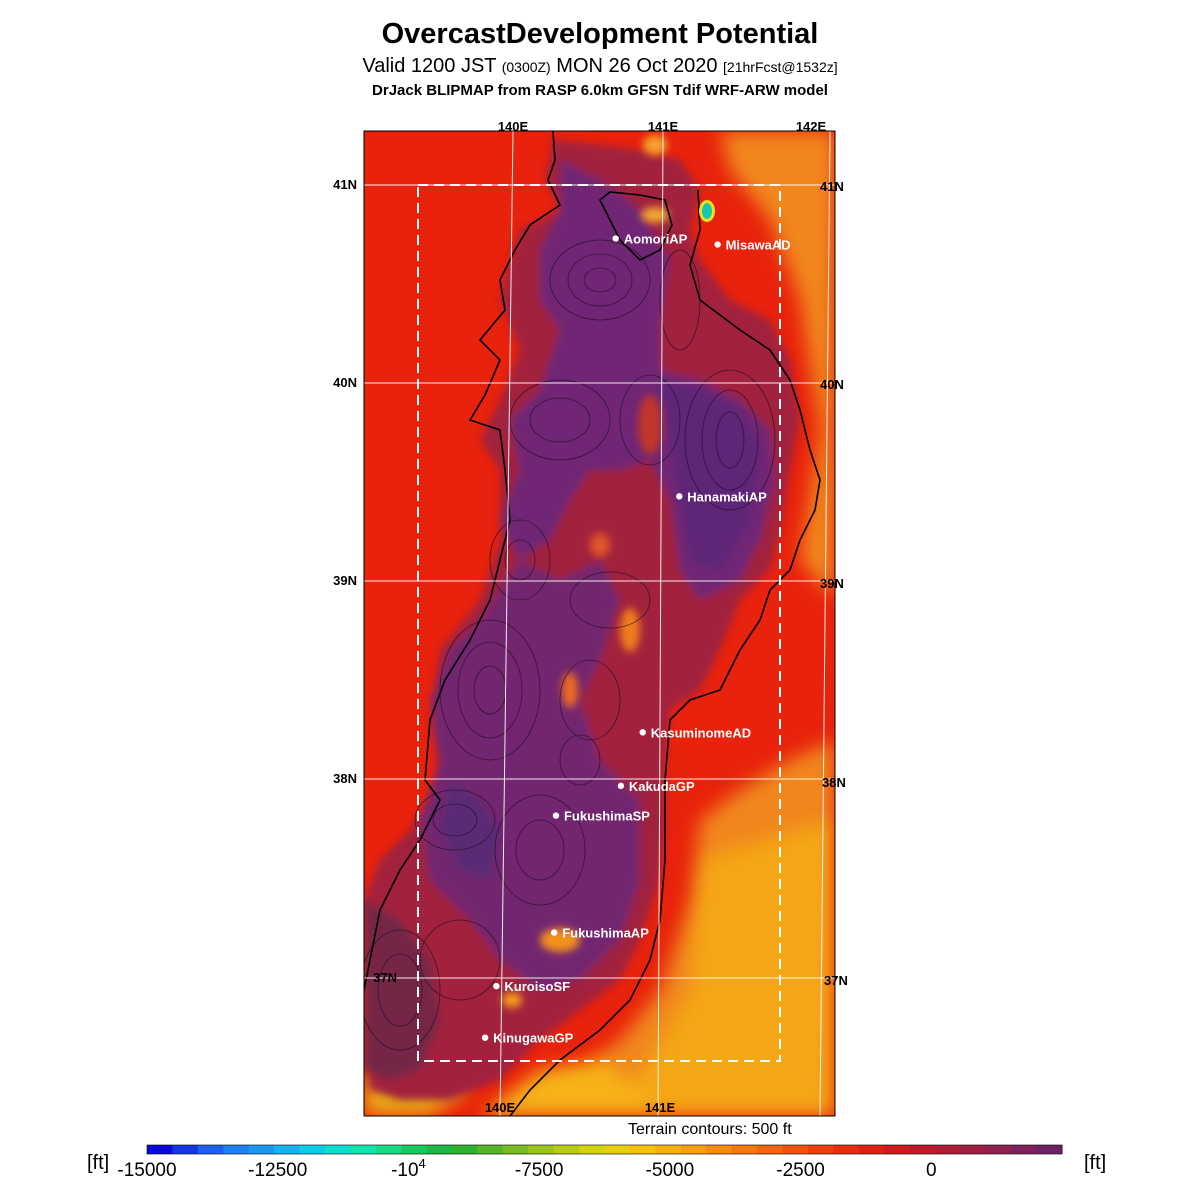 The image size is (1200, 1200). Describe the element at coordinates (834, 782) in the screenshot. I see `lat-label-right: 38N` at that location.